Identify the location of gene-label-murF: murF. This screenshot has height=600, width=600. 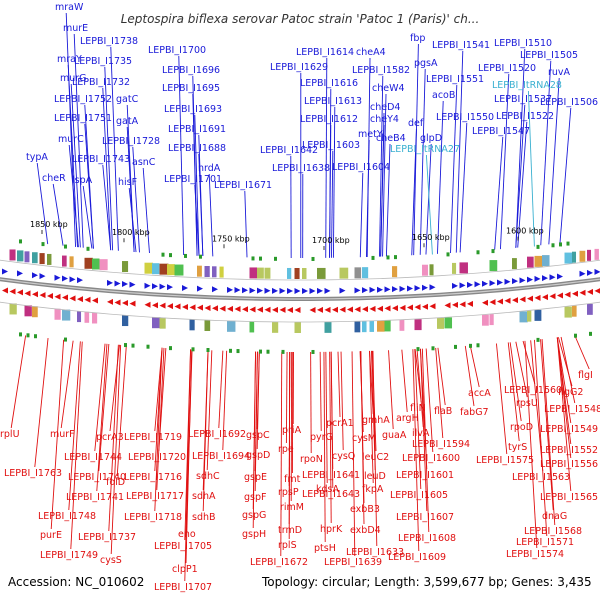
(62, 434).